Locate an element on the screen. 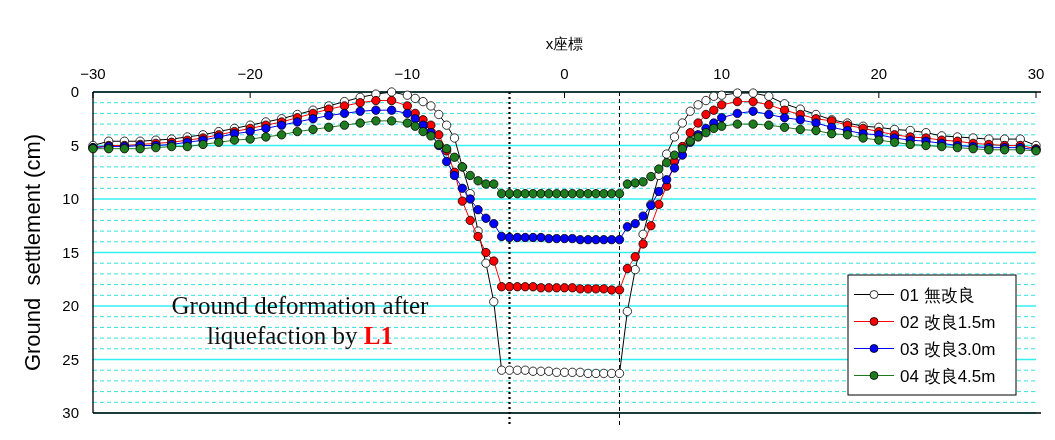  y-tick-label: 20 is located at coordinates (70, 305).